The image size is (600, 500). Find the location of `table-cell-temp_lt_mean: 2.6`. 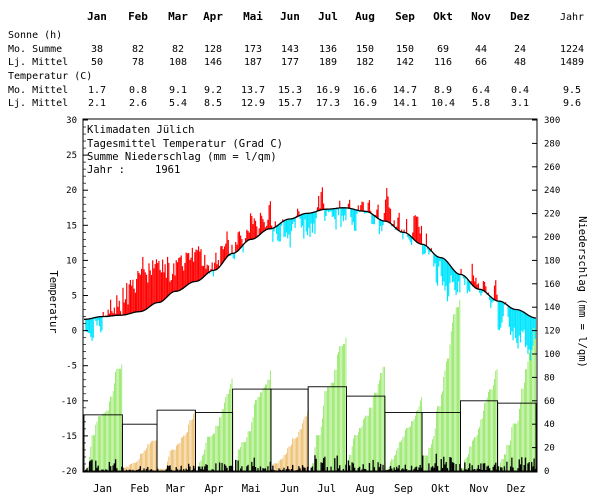

table-cell-temp_lt_mean: 2.6 is located at coordinates (138, 103).